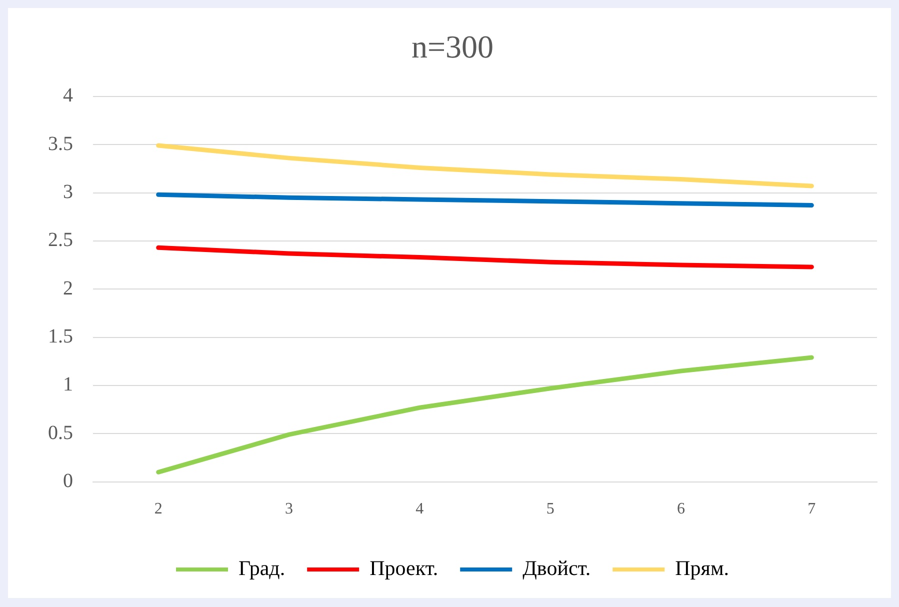 The height and width of the screenshot is (607, 899). Describe the element at coordinates (68, 95) in the screenshot. I see `y-tick-label: 4` at that location.